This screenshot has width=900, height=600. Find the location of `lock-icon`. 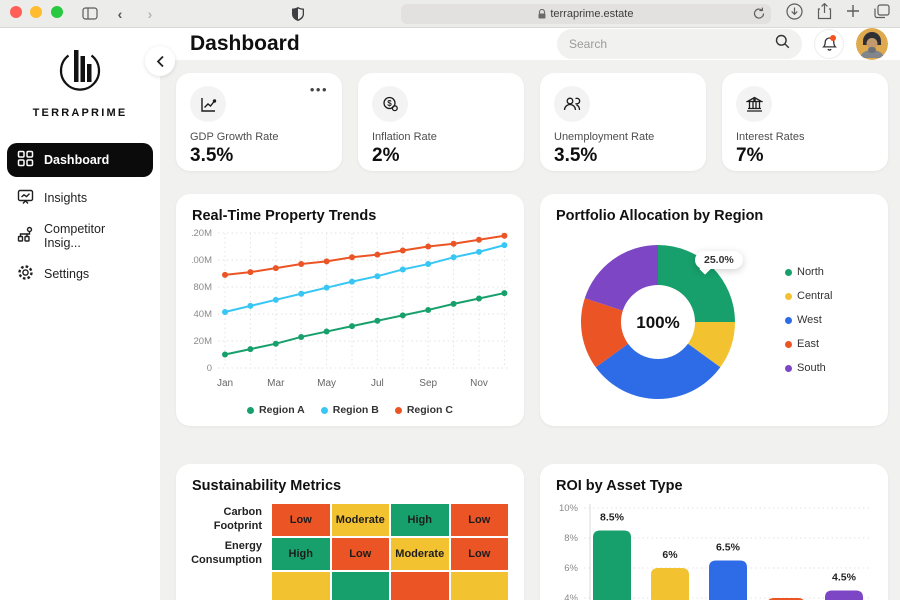

lock-icon is located at coordinates (542, 13).